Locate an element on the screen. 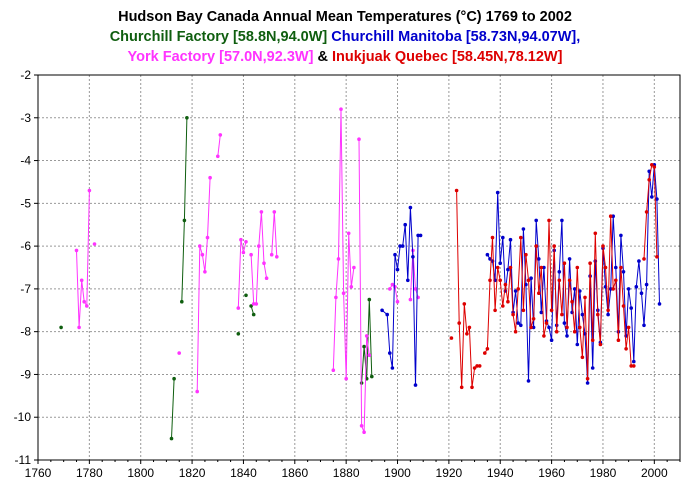 Image resolution: width=690 pixels, height=500 pixels. legend-ampersand: & is located at coordinates (322, 57).